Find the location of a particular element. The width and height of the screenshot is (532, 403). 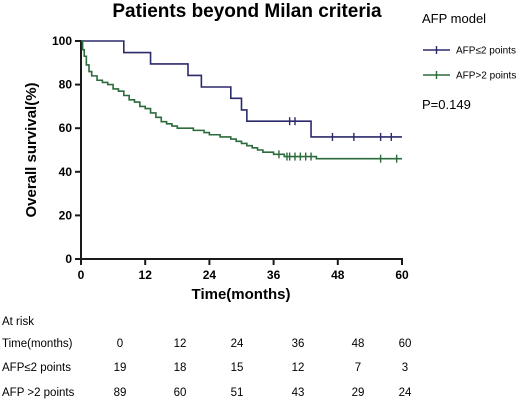

risk-cell: 51 is located at coordinates (237, 393).